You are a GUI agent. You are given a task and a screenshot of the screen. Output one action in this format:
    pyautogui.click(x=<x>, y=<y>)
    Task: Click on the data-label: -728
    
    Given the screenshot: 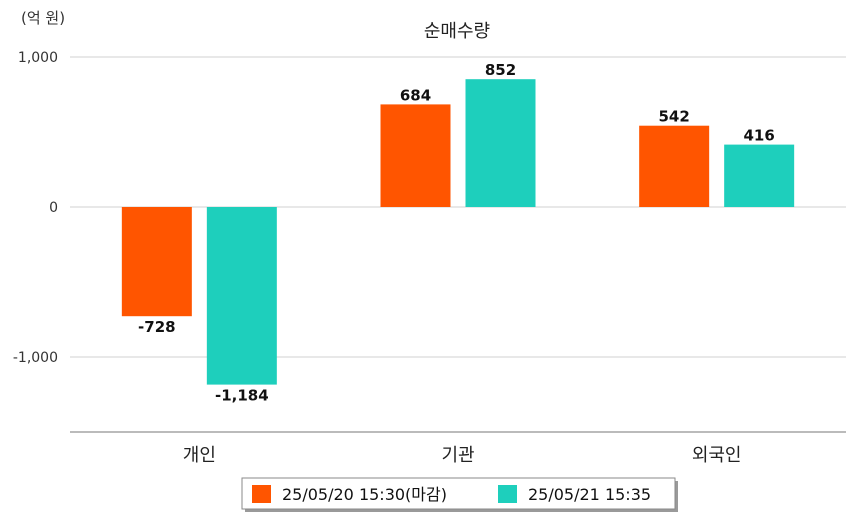 What is the action you would take?
    pyautogui.click(x=157, y=327)
    